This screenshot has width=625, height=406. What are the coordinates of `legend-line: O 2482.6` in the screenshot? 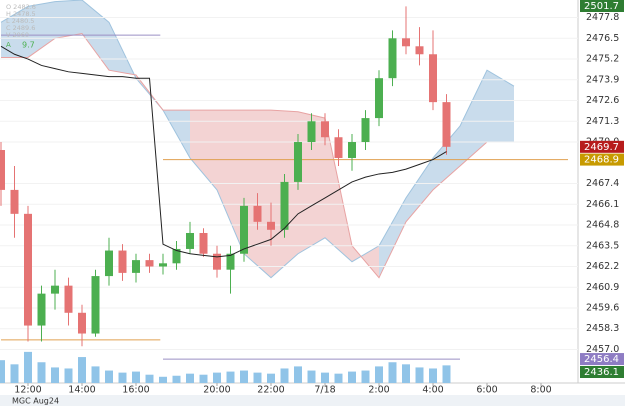 It's located at (21, 7).